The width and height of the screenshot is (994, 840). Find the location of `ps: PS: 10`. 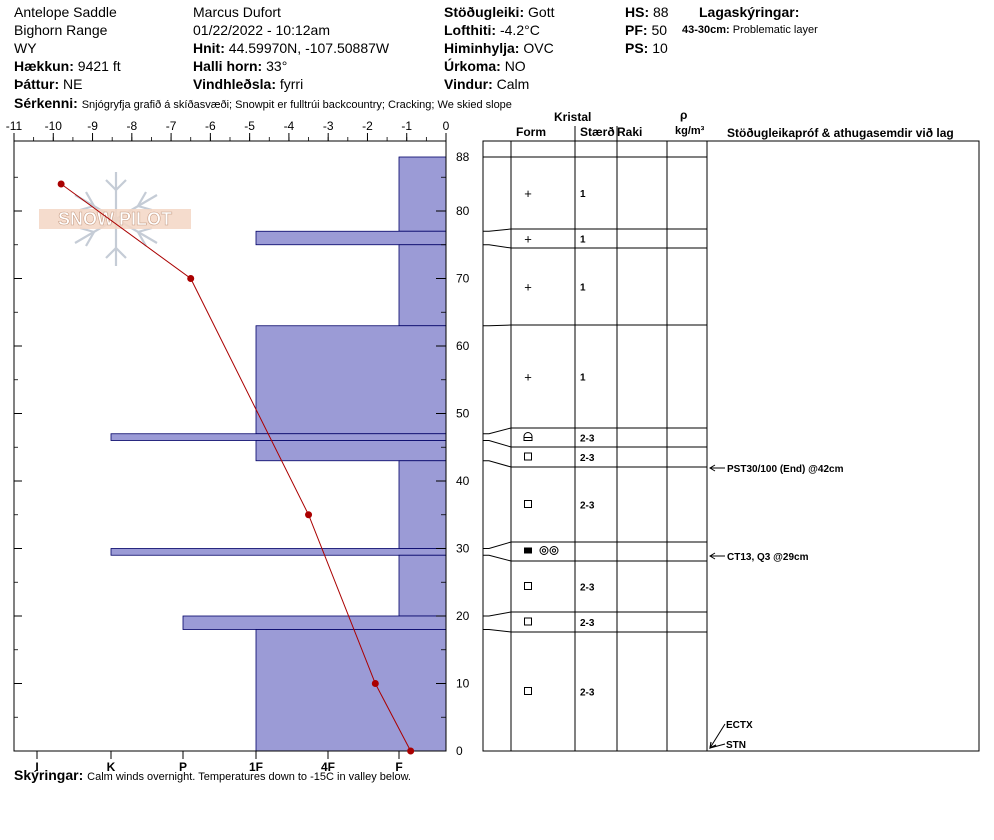

ps: PS: 10 is located at coordinates (646, 48).